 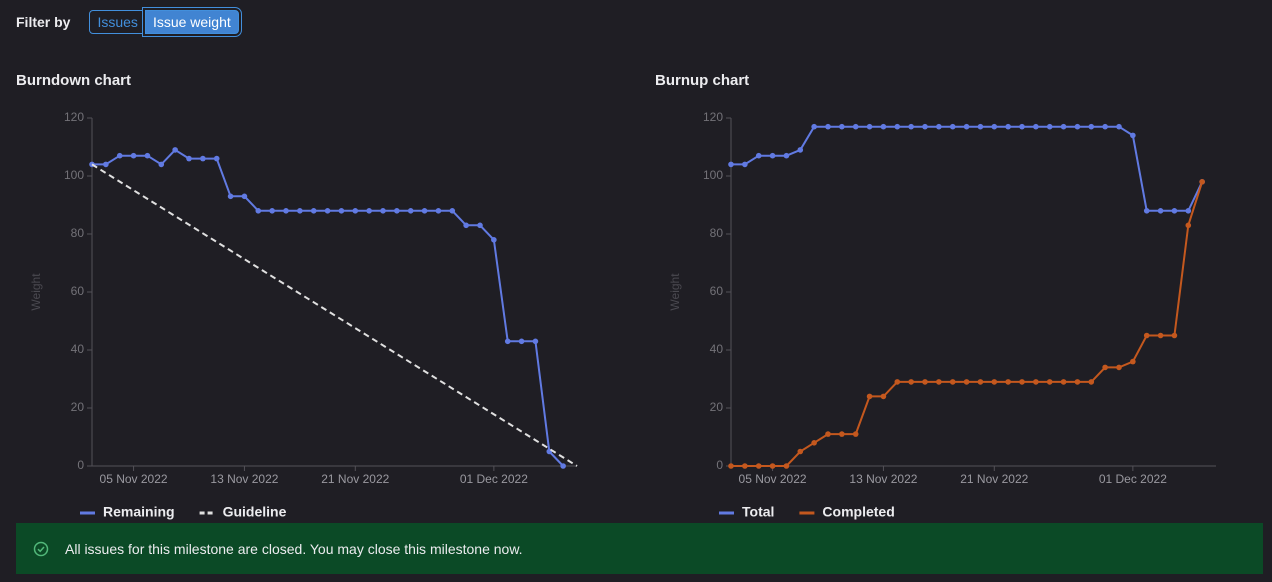 What do you see at coordinates (139, 512) in the screenshot?
I see `legend-label: Remaining` at bounding box center [139, 512].